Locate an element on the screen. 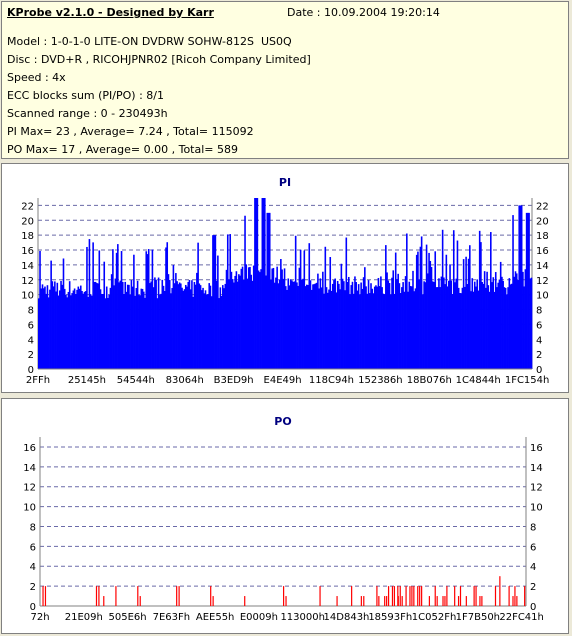  info-scanned-range: Scanned range : 0 - 230493h is located at coordinates (87, 113).